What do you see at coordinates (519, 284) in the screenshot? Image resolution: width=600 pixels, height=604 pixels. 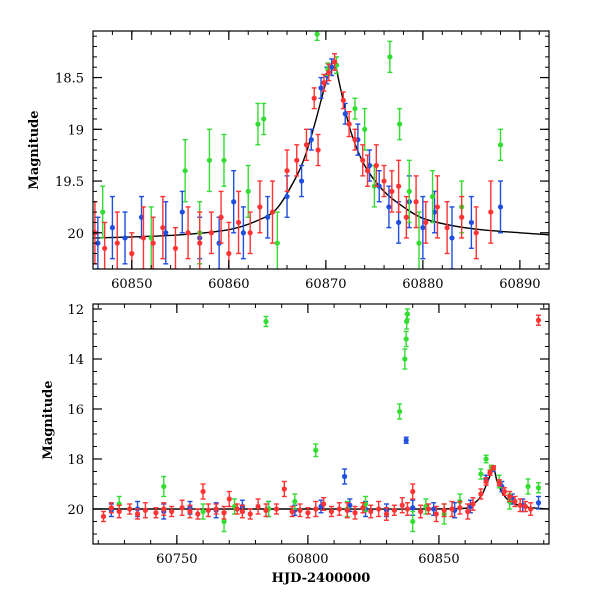 I see `top-x-tick-label: 60890` at bounding box center [519, 284].